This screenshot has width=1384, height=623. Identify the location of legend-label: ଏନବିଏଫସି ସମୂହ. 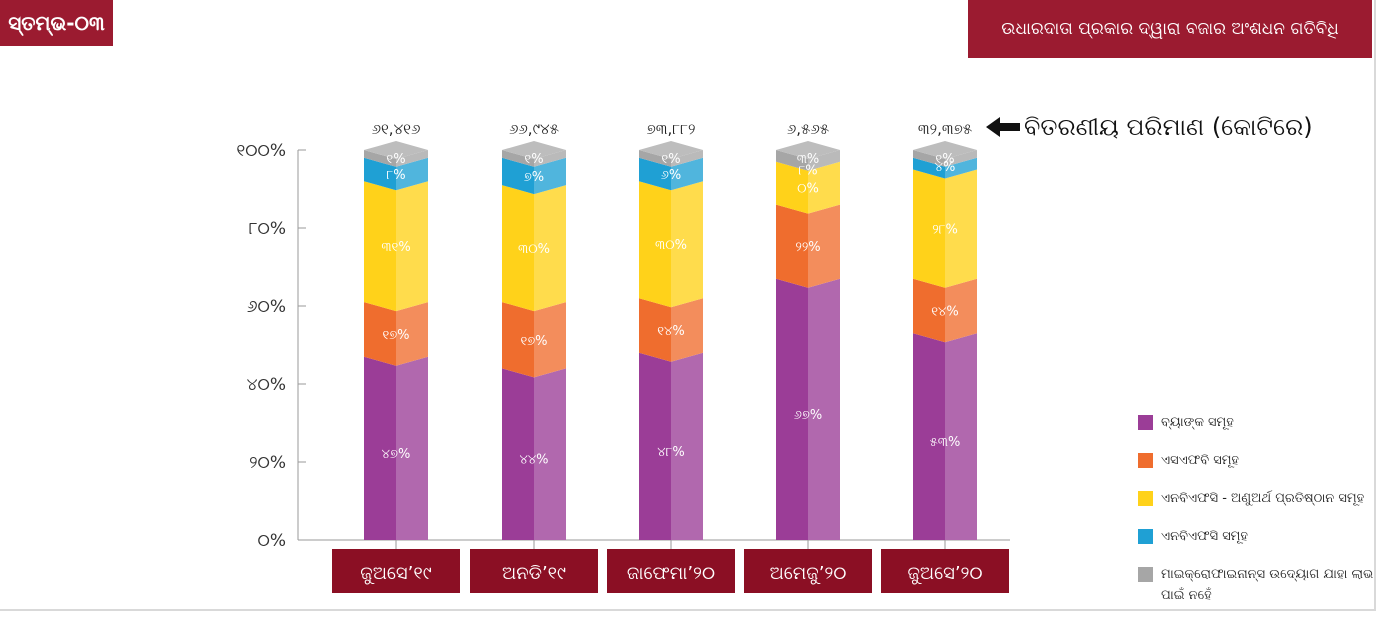
(1204, 536).